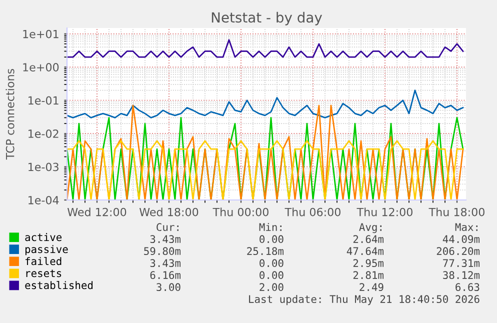 This screenshot has height=323, width=497. Describe the element at coordinates (372, 287) in the screenshot. I see `text: 2.49` at that location.